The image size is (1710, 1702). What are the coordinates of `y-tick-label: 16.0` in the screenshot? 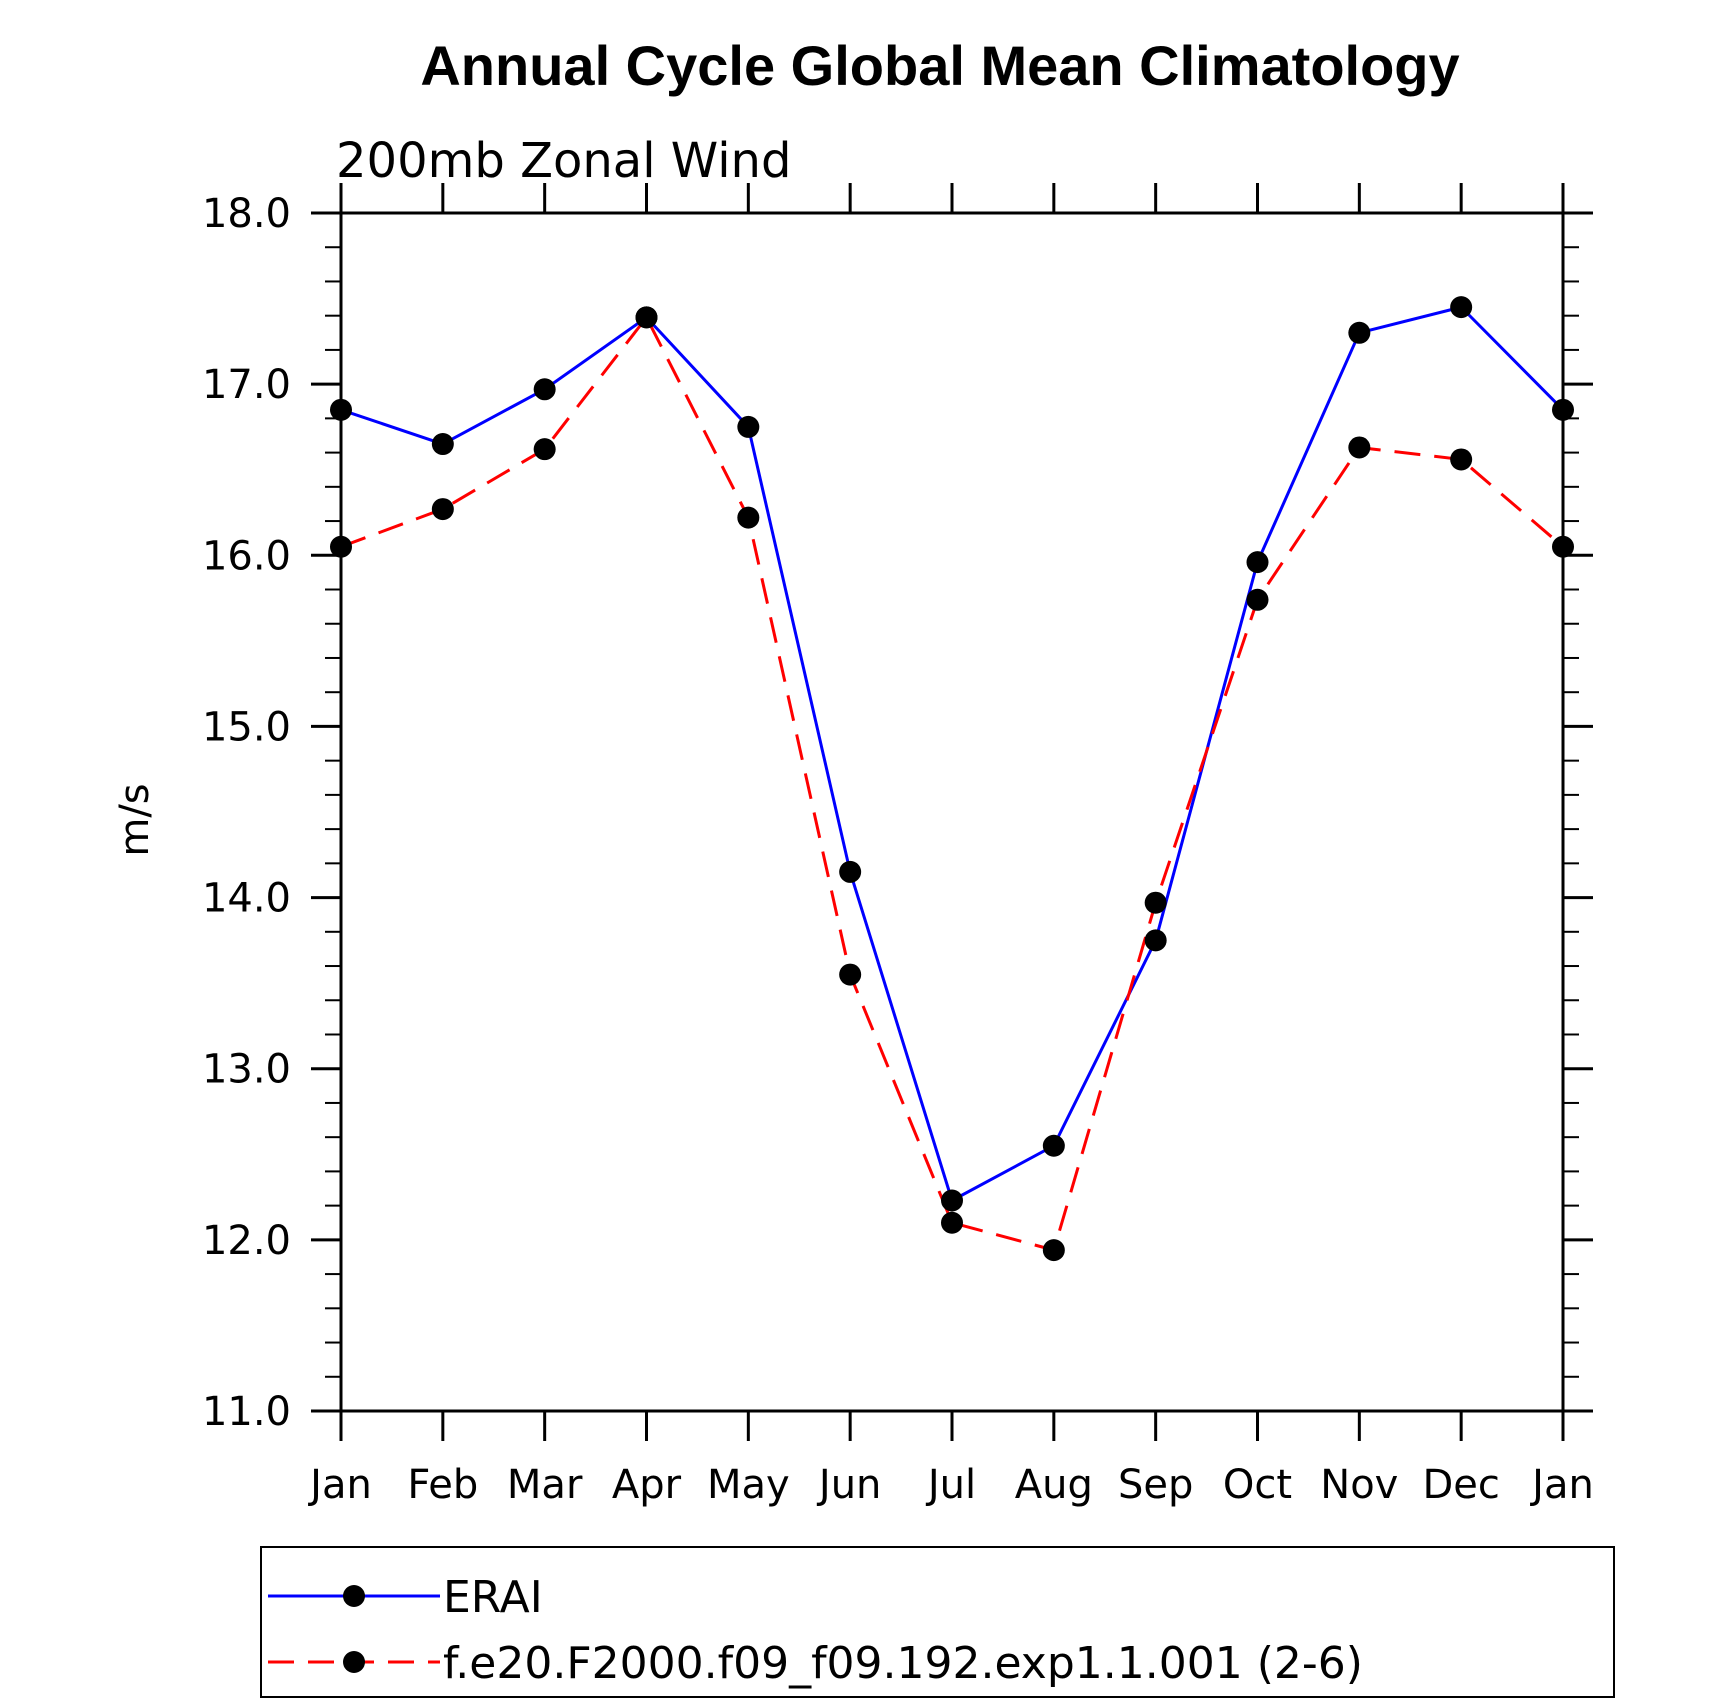 It's located at (246, 556).